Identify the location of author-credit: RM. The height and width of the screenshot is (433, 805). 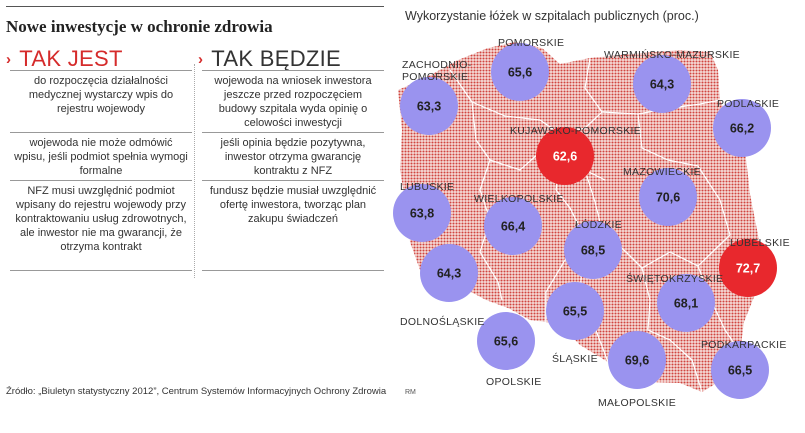
(410, 392).